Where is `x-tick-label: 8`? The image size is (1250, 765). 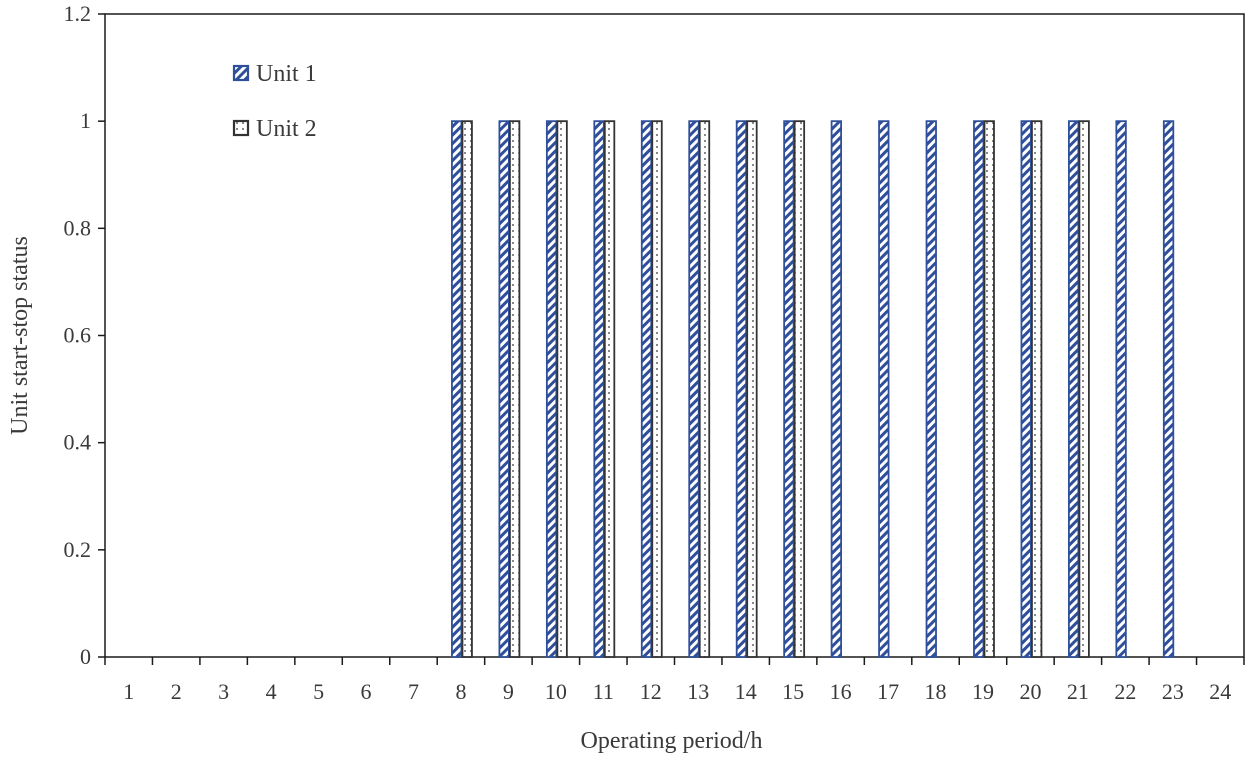
x-tick-label: 8 is located at coordinates (460, 691).